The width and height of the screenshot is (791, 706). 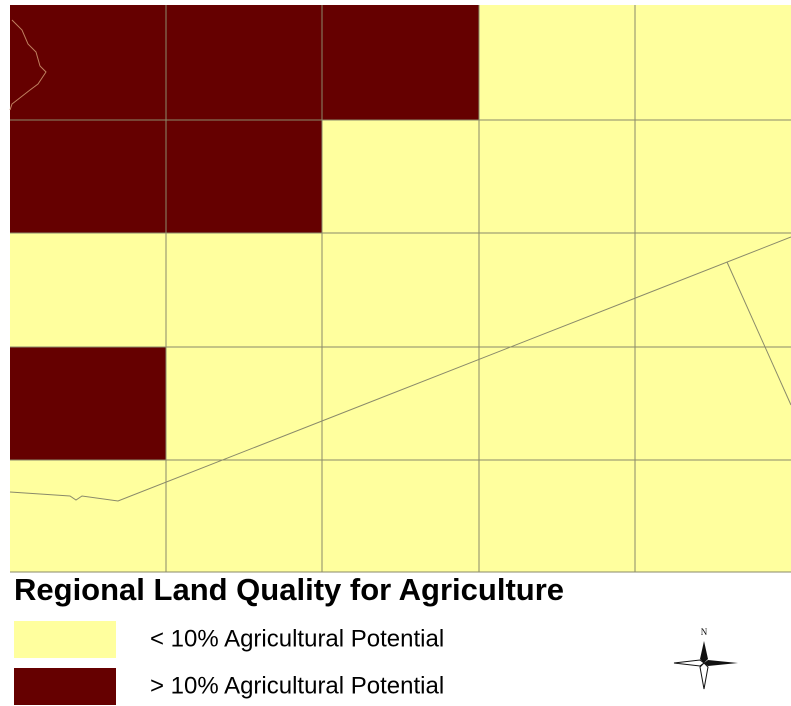 I want to click on north-arrow: N, so click(x=705, y=658).